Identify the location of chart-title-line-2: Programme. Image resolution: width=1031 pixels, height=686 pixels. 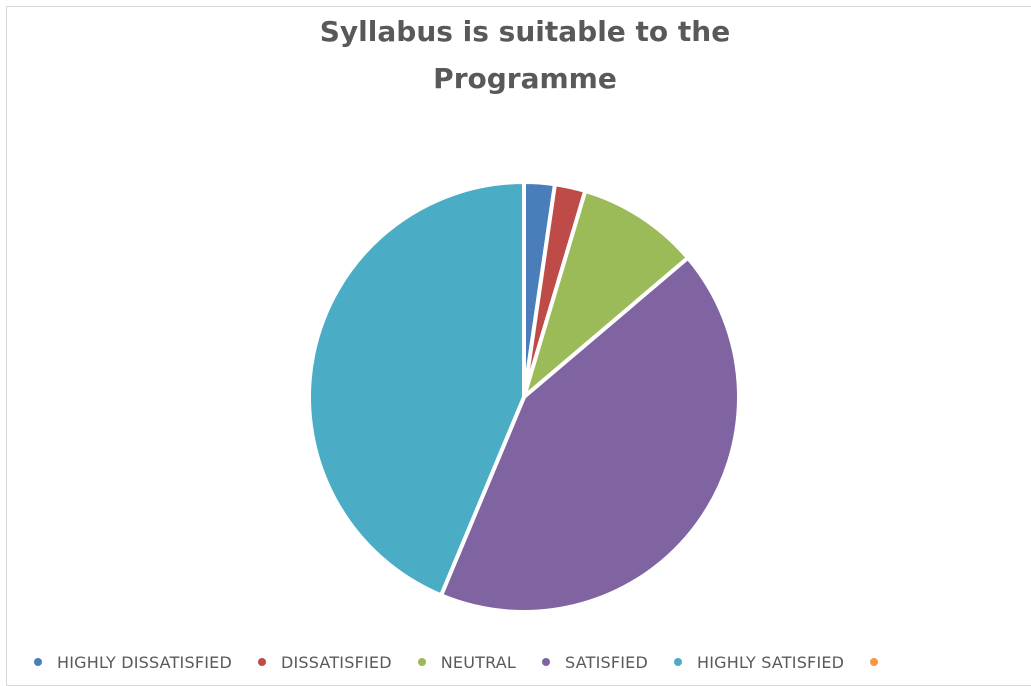
(525, 78).